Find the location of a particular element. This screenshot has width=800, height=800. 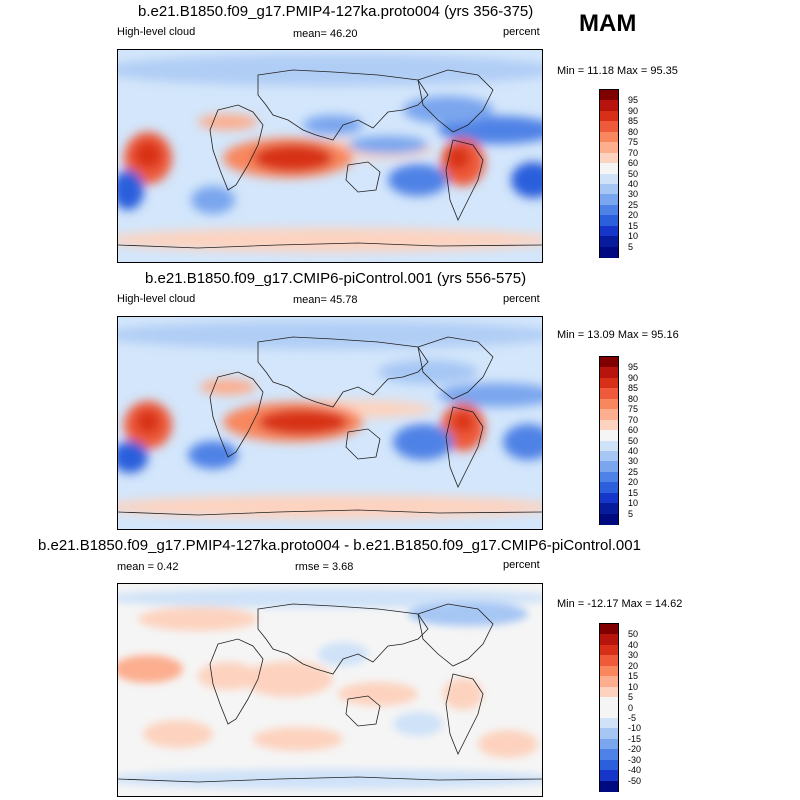

panel-2-mean-label: mean= 45.78 is located at coordinates (325, 300).